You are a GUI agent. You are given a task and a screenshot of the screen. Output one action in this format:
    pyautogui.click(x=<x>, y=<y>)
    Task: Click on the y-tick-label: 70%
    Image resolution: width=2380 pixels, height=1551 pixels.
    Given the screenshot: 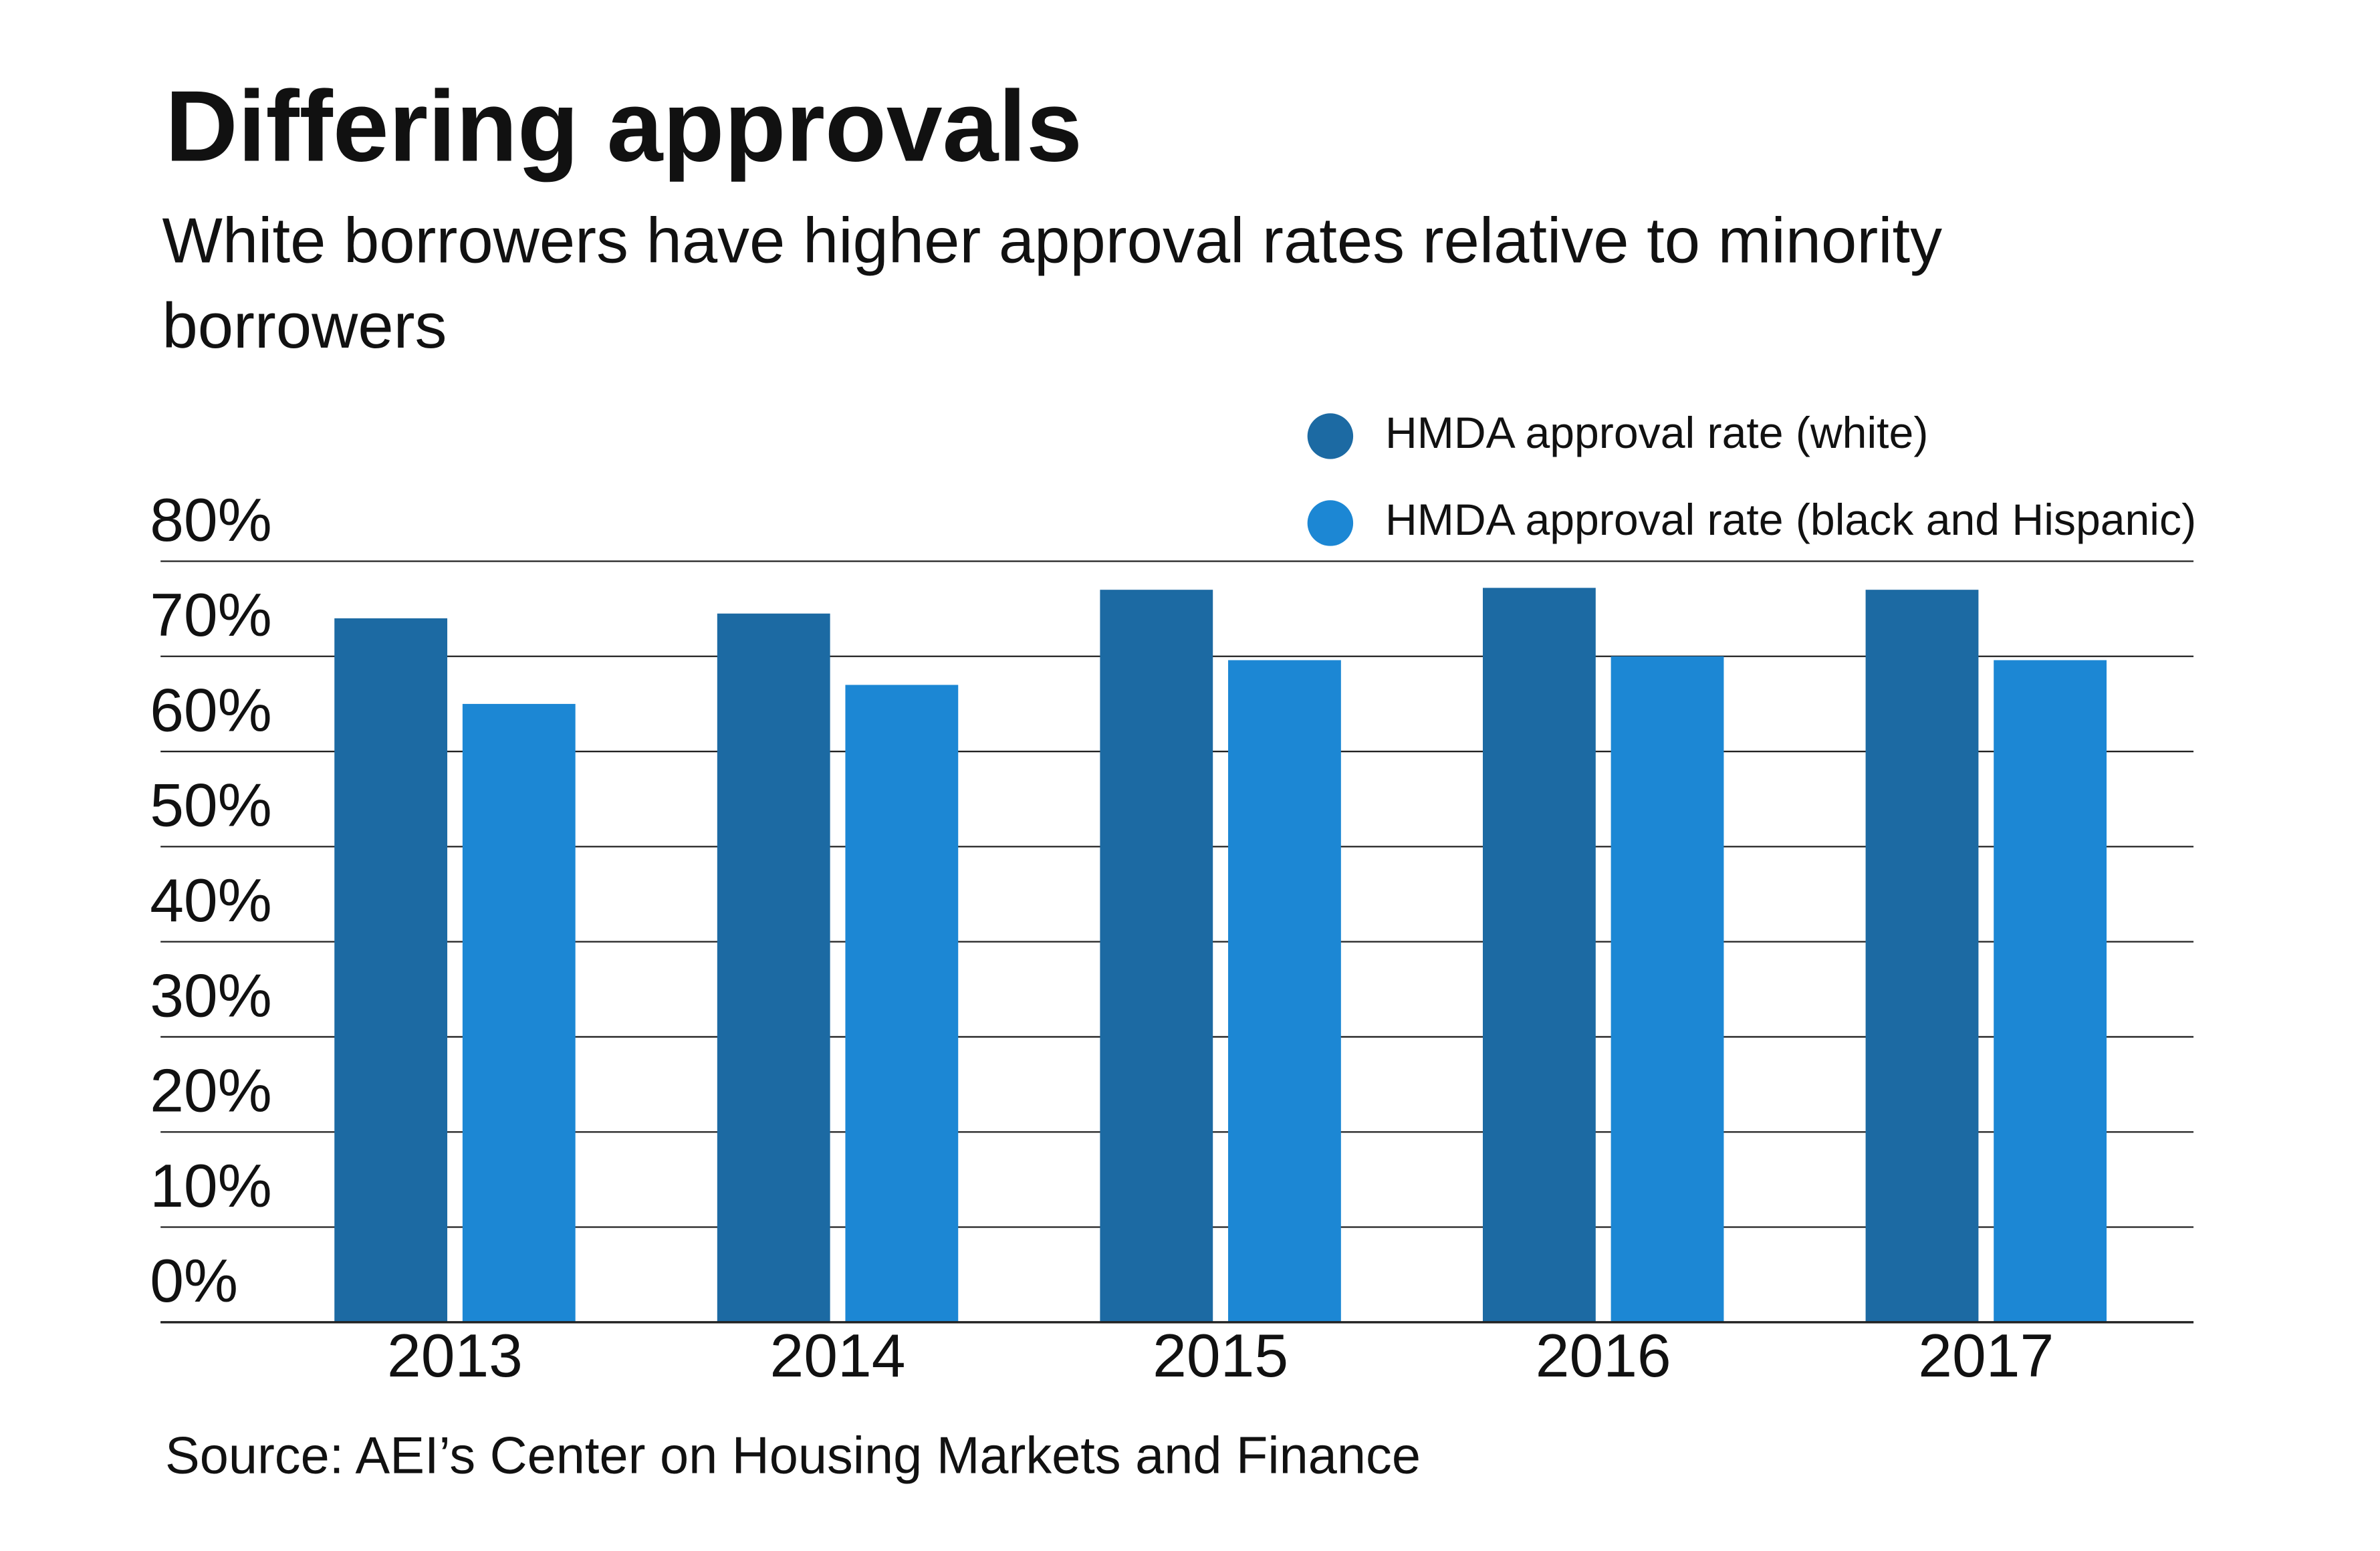 What is the action you would take?
    pyautogui.click(x=211, y=615)
    